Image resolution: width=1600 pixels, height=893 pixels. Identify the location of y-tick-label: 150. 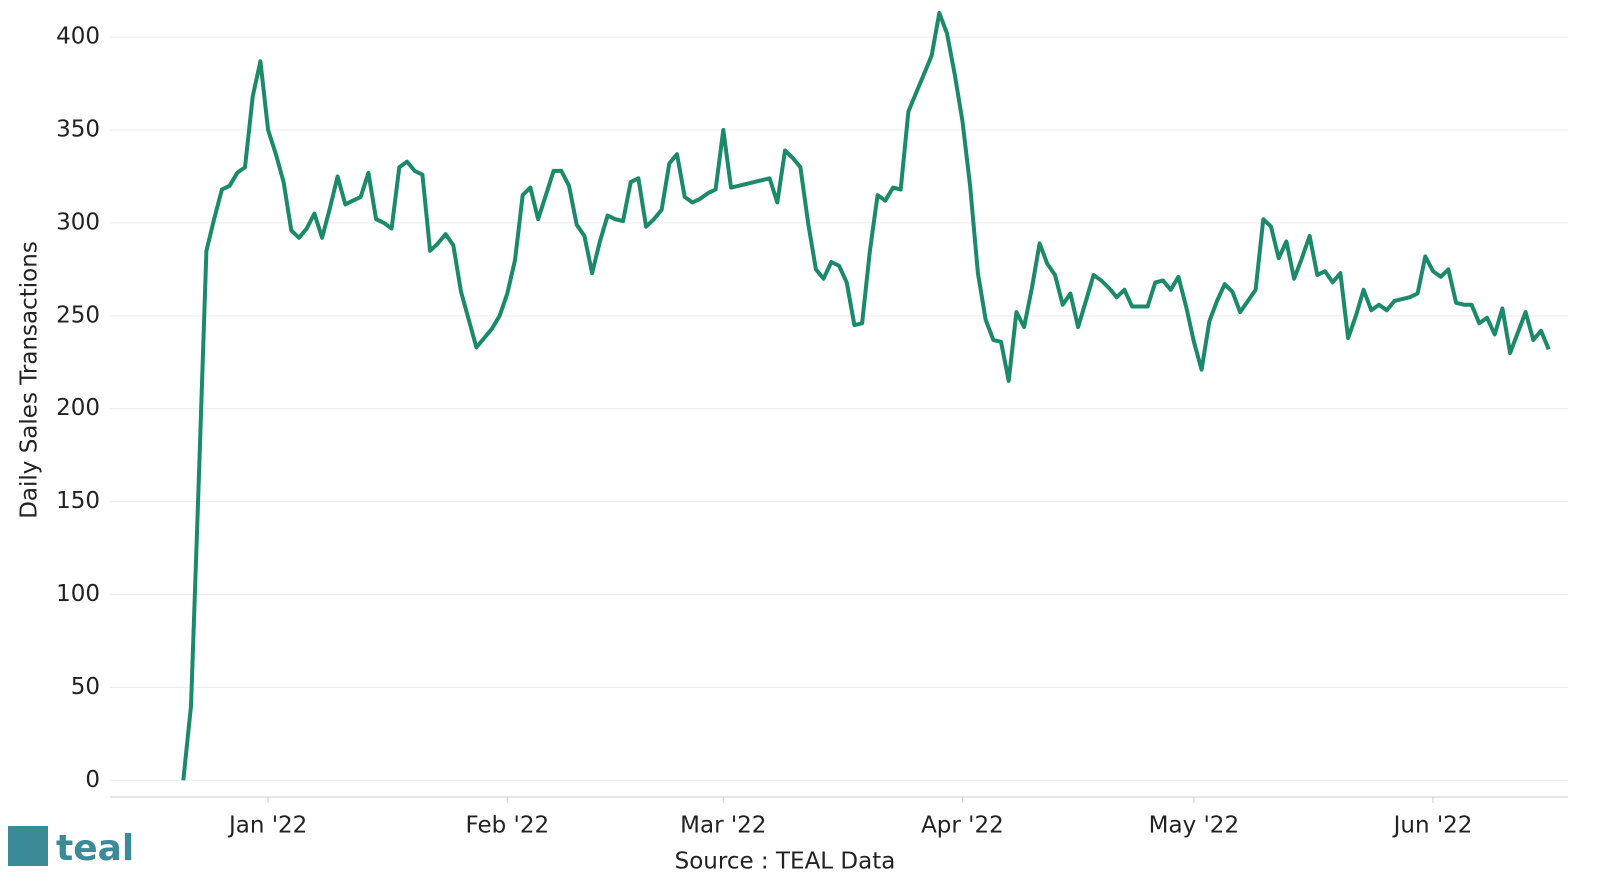
(78, 501).